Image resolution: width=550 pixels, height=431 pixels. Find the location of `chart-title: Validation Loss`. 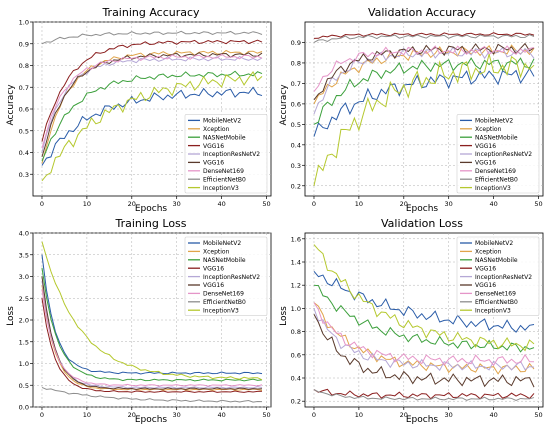

chart-title: Validation Loss is located at coordinates (422, 223).